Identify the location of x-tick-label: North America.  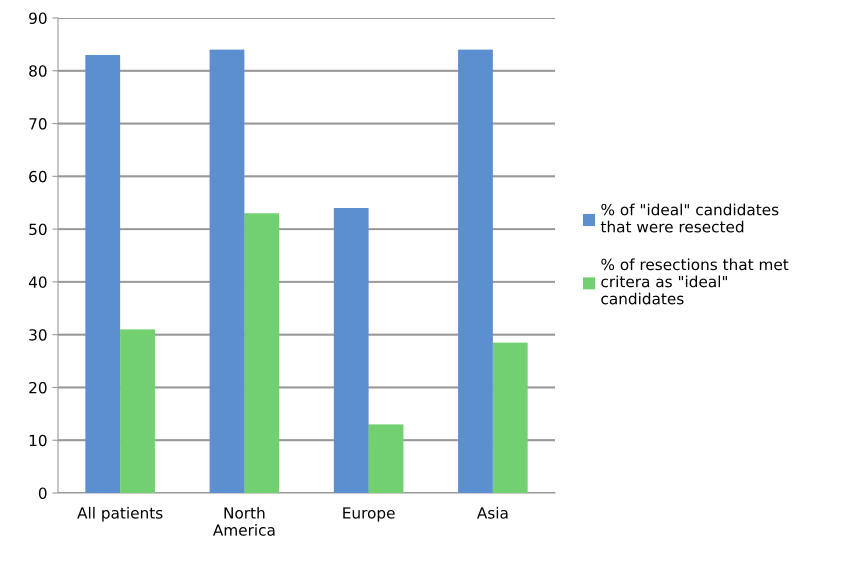
(243, 521).